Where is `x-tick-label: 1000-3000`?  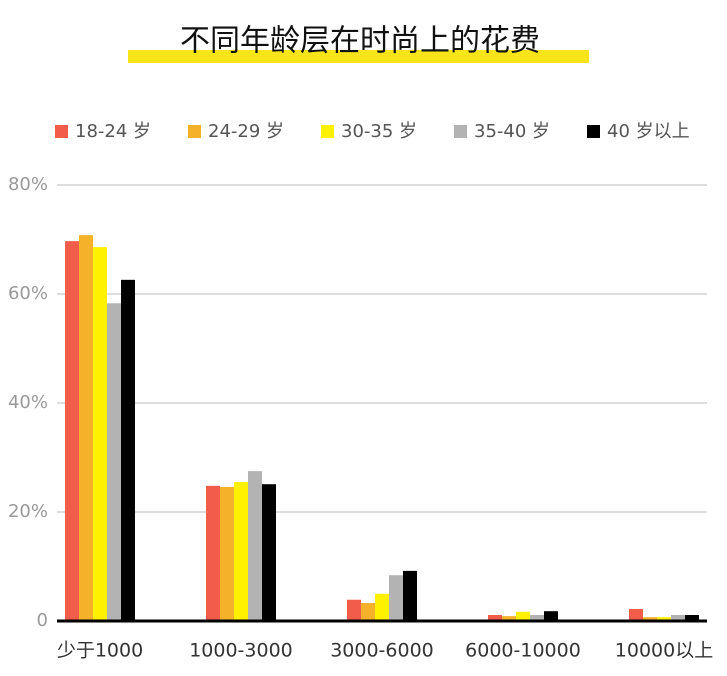
x-tick-label: 1000-3000 is located at coordinates (241, 651).